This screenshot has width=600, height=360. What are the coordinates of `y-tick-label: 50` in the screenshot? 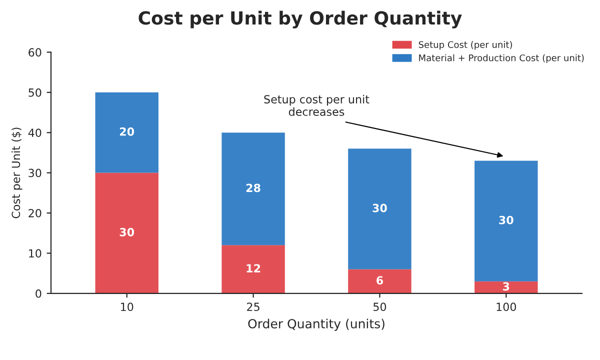 It's located at (35, 92).